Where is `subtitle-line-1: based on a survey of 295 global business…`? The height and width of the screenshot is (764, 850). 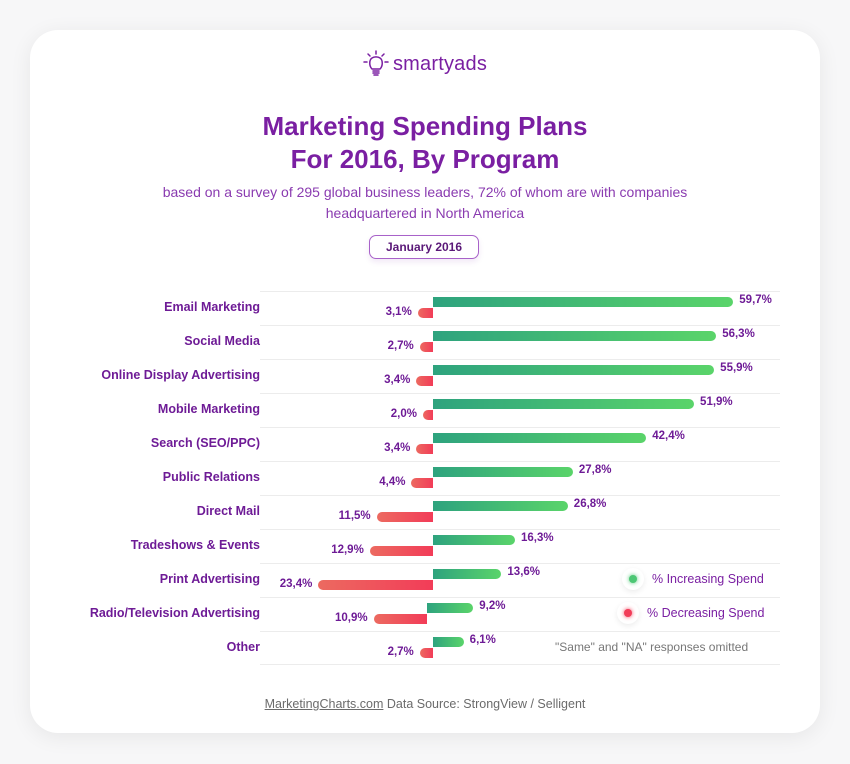 subtitle-line-1: based on a survey of 295 global business… is located at coordinates (425, 192).